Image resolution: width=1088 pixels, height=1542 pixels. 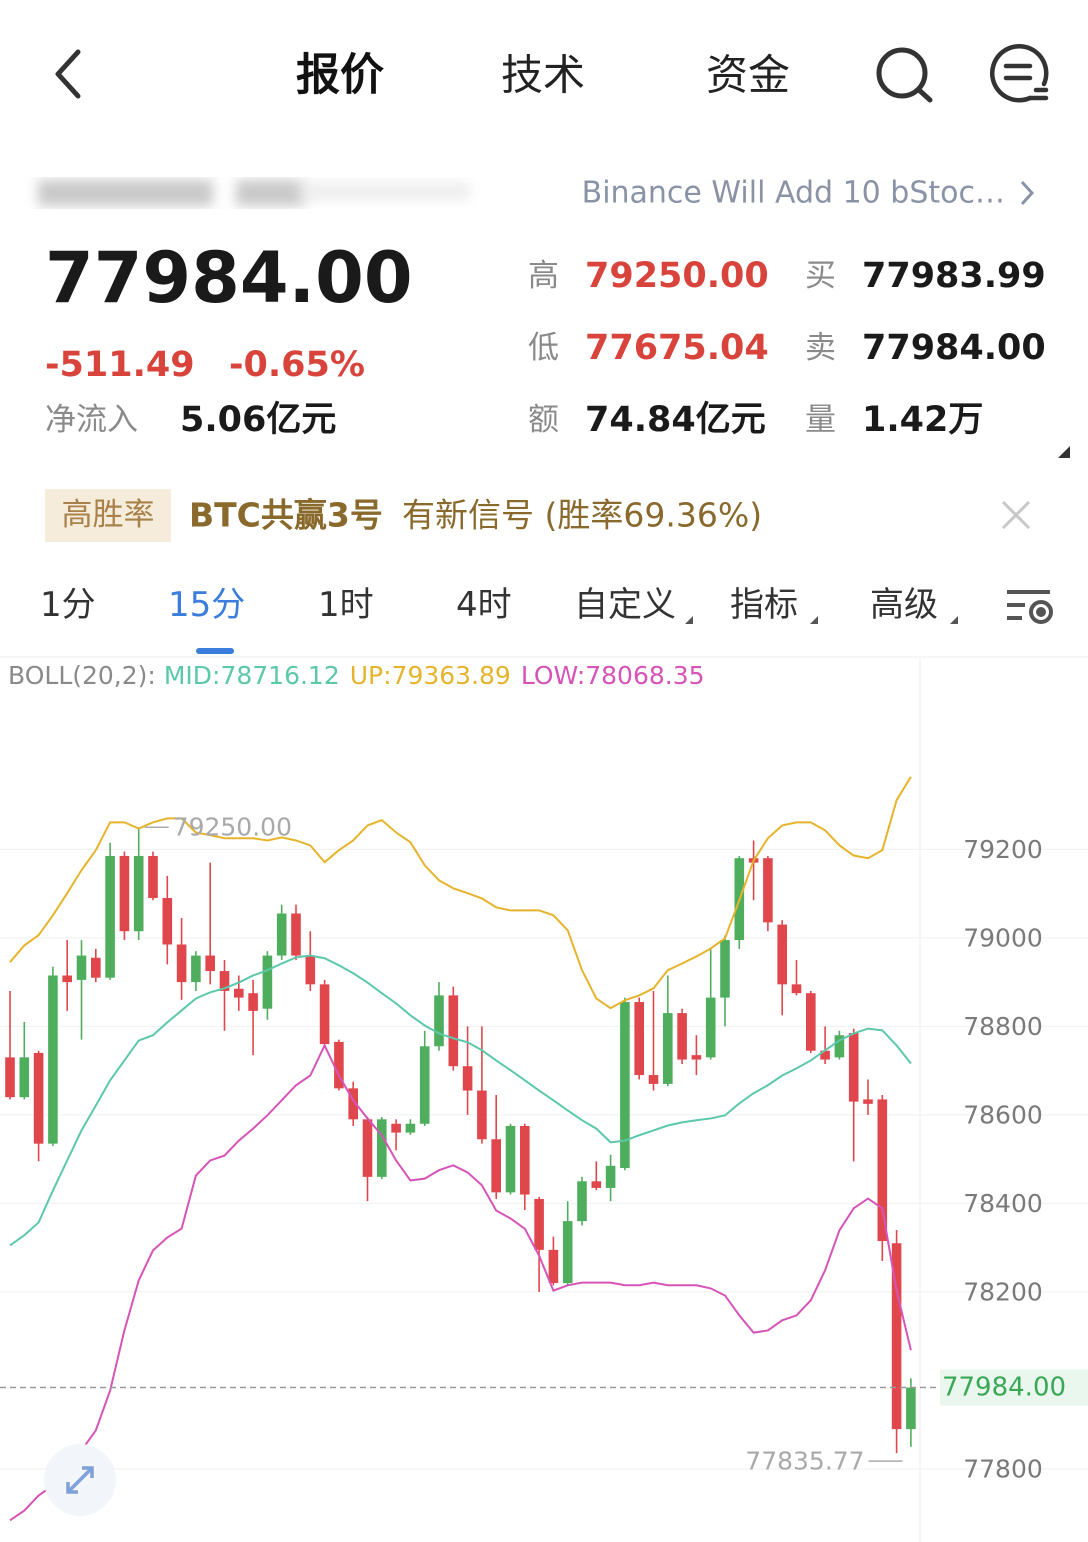 I want to click on min-marker-label: 77835.77, so click(x=804, y=1461).